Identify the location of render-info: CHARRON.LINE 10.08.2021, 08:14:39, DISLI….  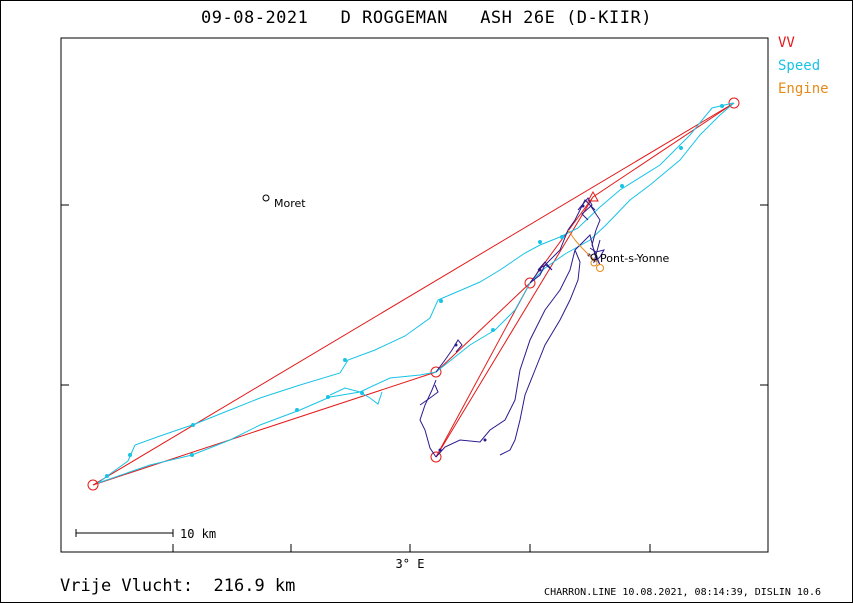
(682, 592).